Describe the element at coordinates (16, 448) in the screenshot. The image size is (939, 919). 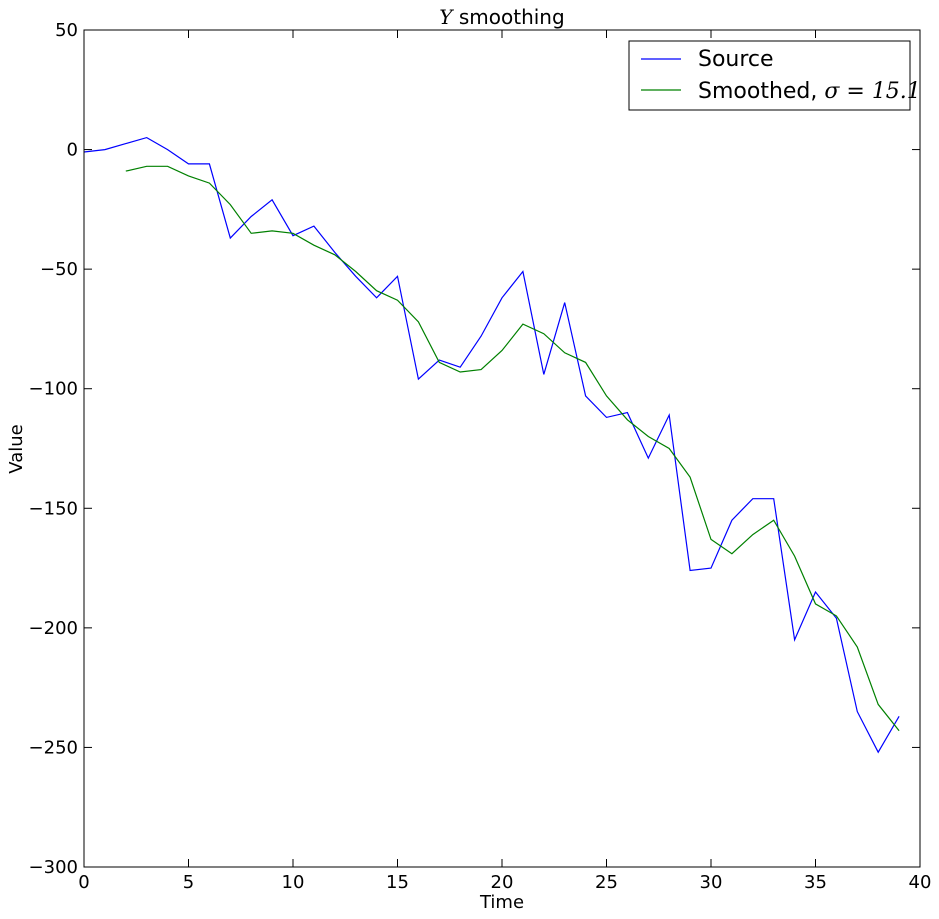
I see `y-axis-title: Value` at that location.